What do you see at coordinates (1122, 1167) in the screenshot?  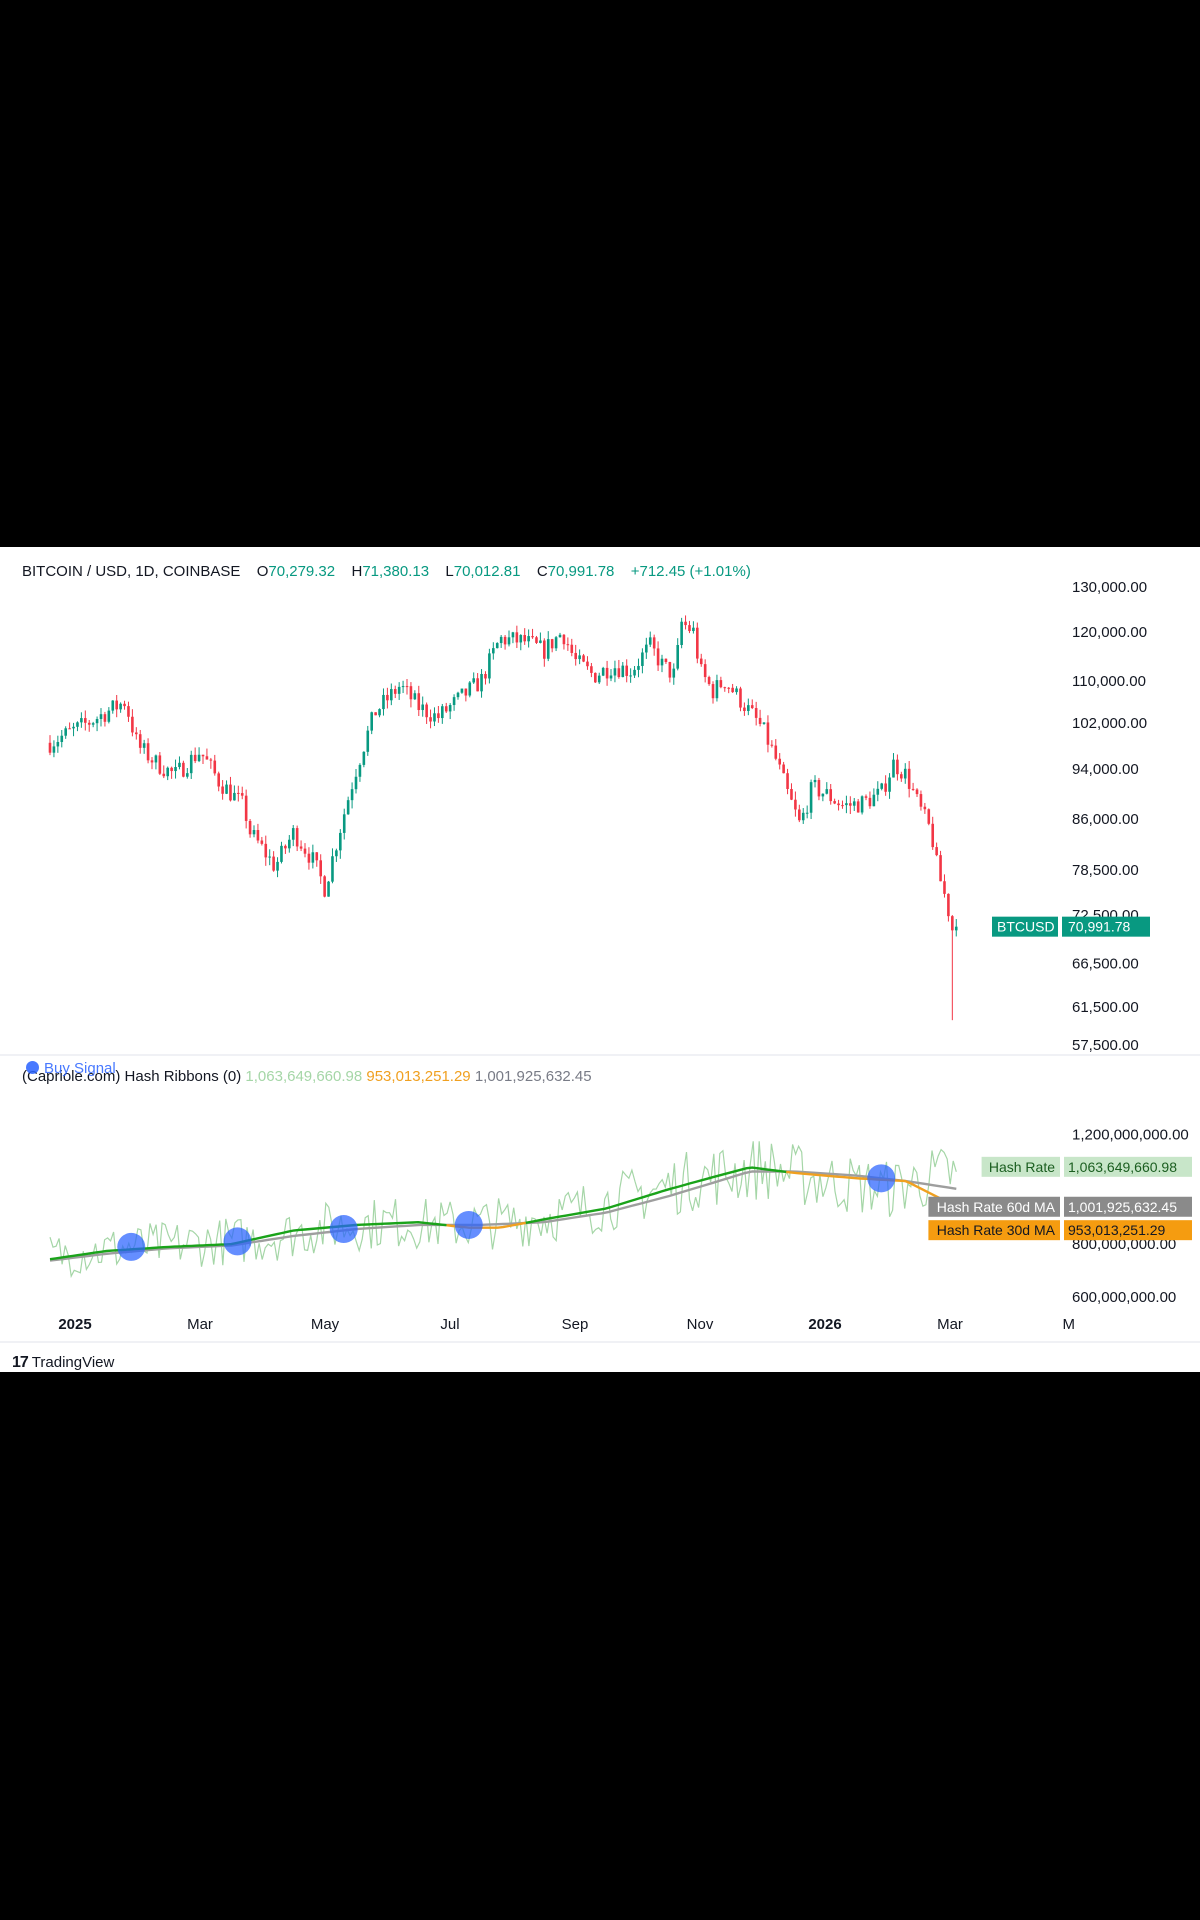 I see `hash-tag-value: 1,063,649,660.98` at bounding box center [1122, 1167].